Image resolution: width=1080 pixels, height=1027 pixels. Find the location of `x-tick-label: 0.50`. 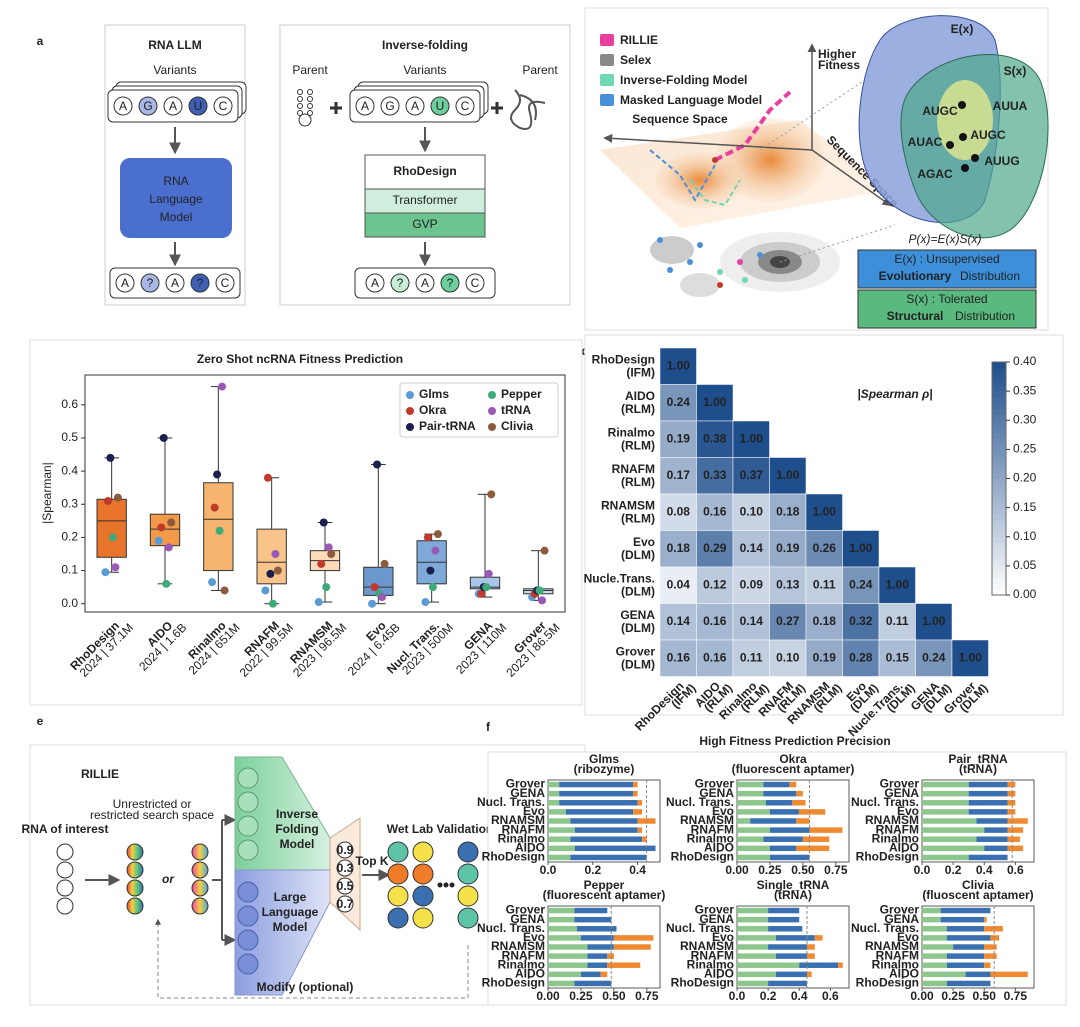

x-tick-label: 0.50 is located at coordinates (985, 996).